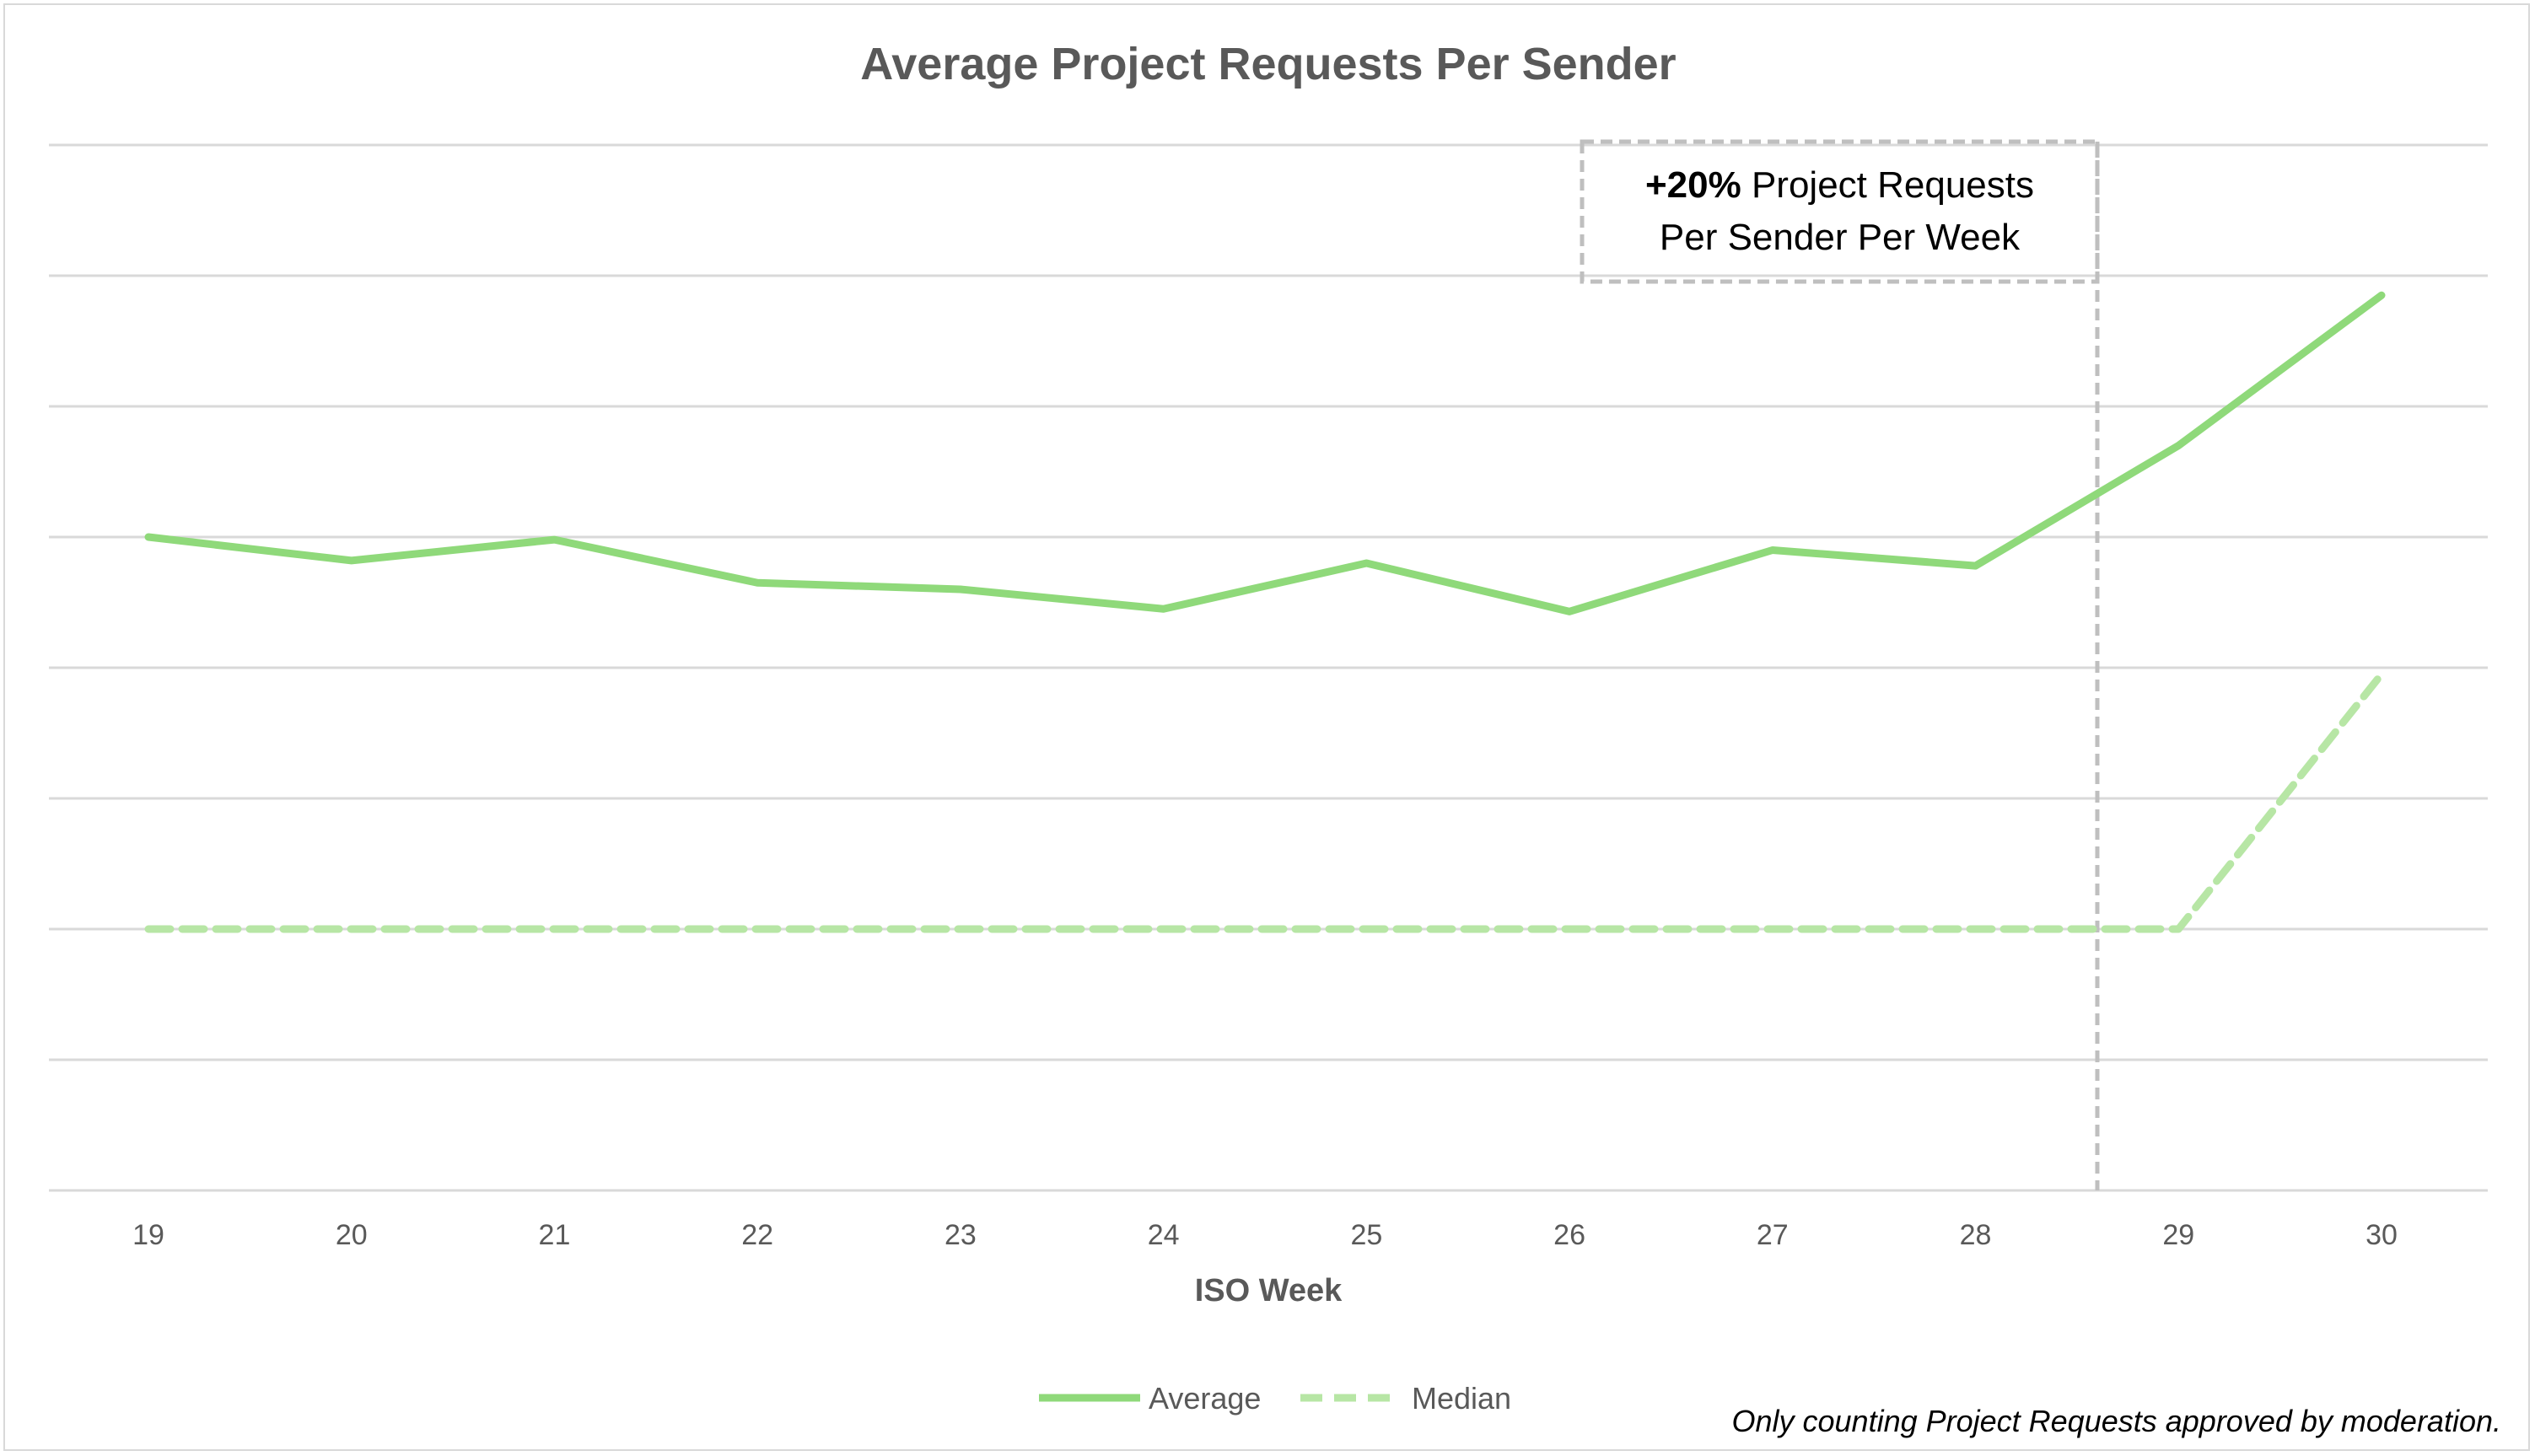 The image size is (2535, 1456). What do you see at coordinates (1164, 1235) in the screenshot?
I see `x-tick-label: 24` at bounding box center [1164, 1235].